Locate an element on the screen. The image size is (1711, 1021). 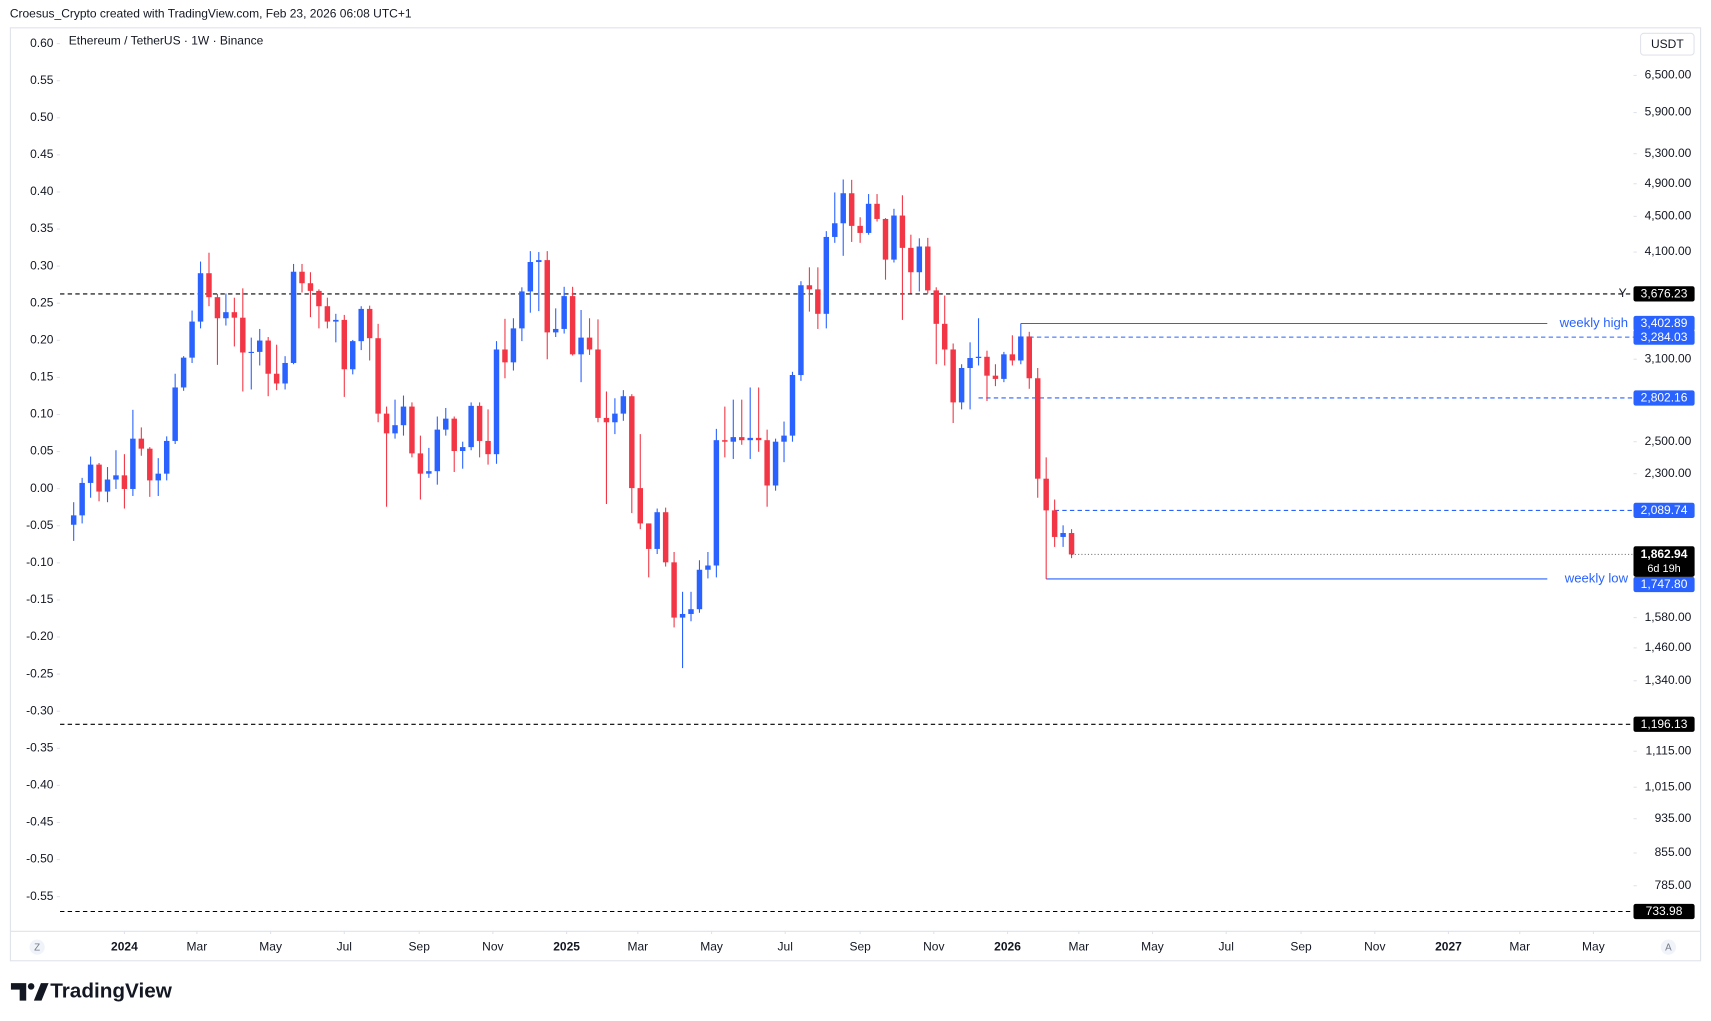
level-text: weekly low is located at coordinates (1596, 577).